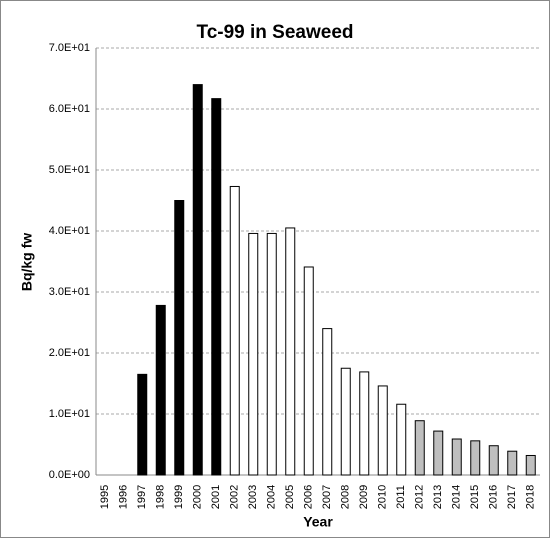 The width and height of the screenshot is (550, 543). I want to click on chart-title: Tc-99 in Seaweed, so click(275, 32).